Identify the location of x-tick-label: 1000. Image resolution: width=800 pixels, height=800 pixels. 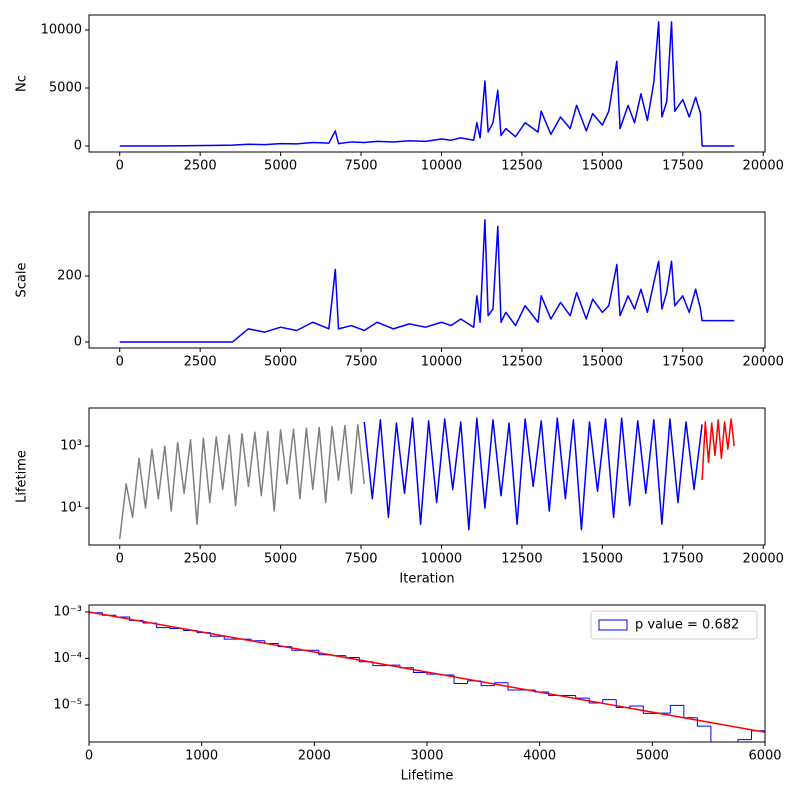
(201, 756).